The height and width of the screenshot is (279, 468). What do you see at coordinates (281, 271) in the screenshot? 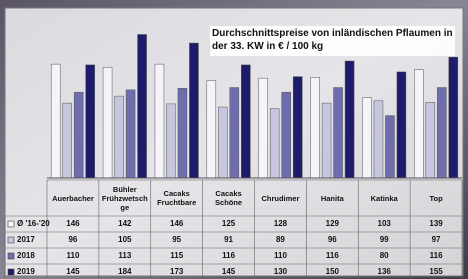
I see `table-value: 130` at bounding box center [281, 271].